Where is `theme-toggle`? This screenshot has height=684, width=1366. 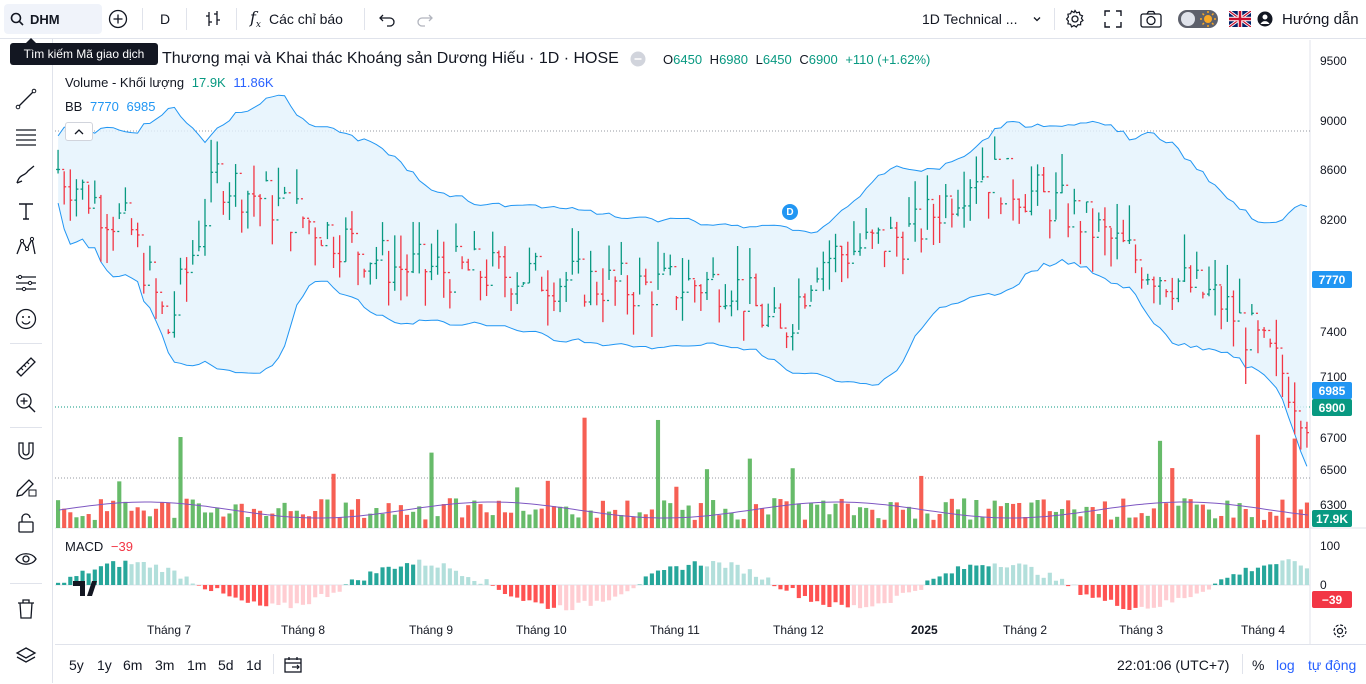
theme-toggle is located at coordinates (1198, 19).